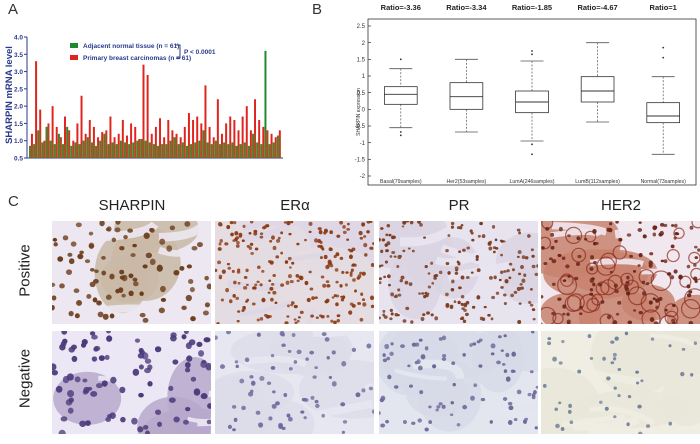 The height and width of the screenshot is (444, 700). What do you see at coordinates (364, 44) in the screenshot?
I see `y-tick-label: 2` at bounding box center [364, 44].